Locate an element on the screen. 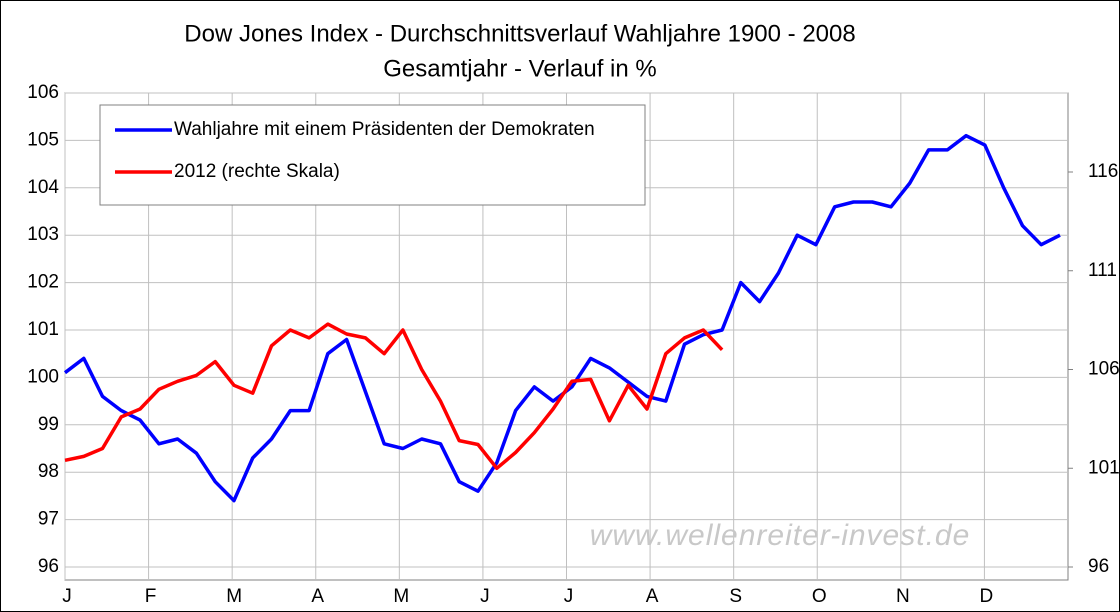 The height and width of the screenshot is (612, 1120). y-tick-label: 99 is located at coordinates (48, 424).